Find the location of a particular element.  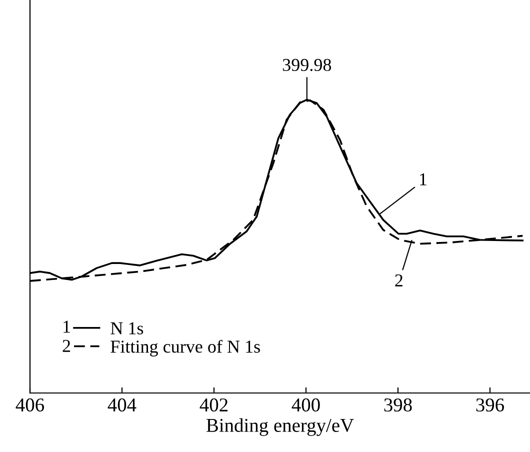

x-tick-label: 402 is located at coordinates (214, 405).